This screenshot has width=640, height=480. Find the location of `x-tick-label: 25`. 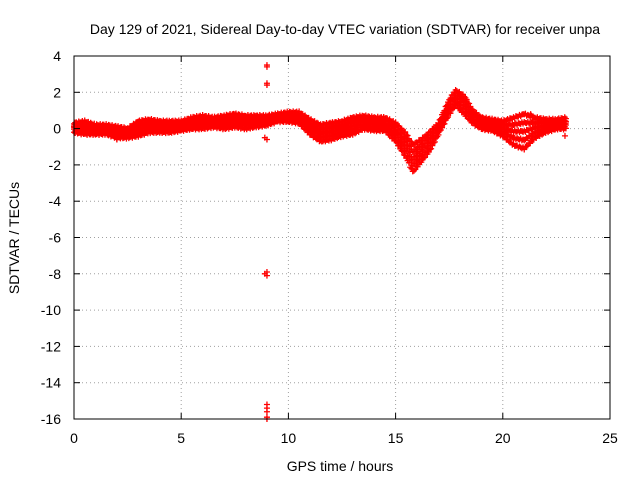

x-tick-label: 25 is located at coordinates (610, 438).